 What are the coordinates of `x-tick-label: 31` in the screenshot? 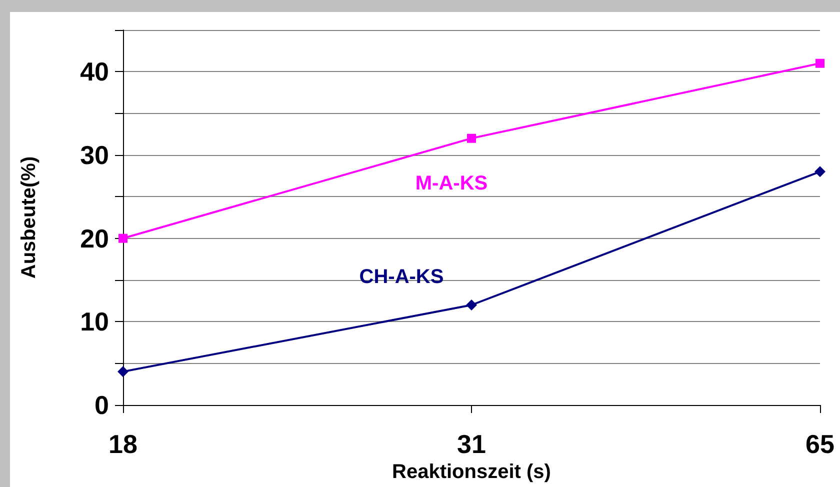 It's located at (471, 444).